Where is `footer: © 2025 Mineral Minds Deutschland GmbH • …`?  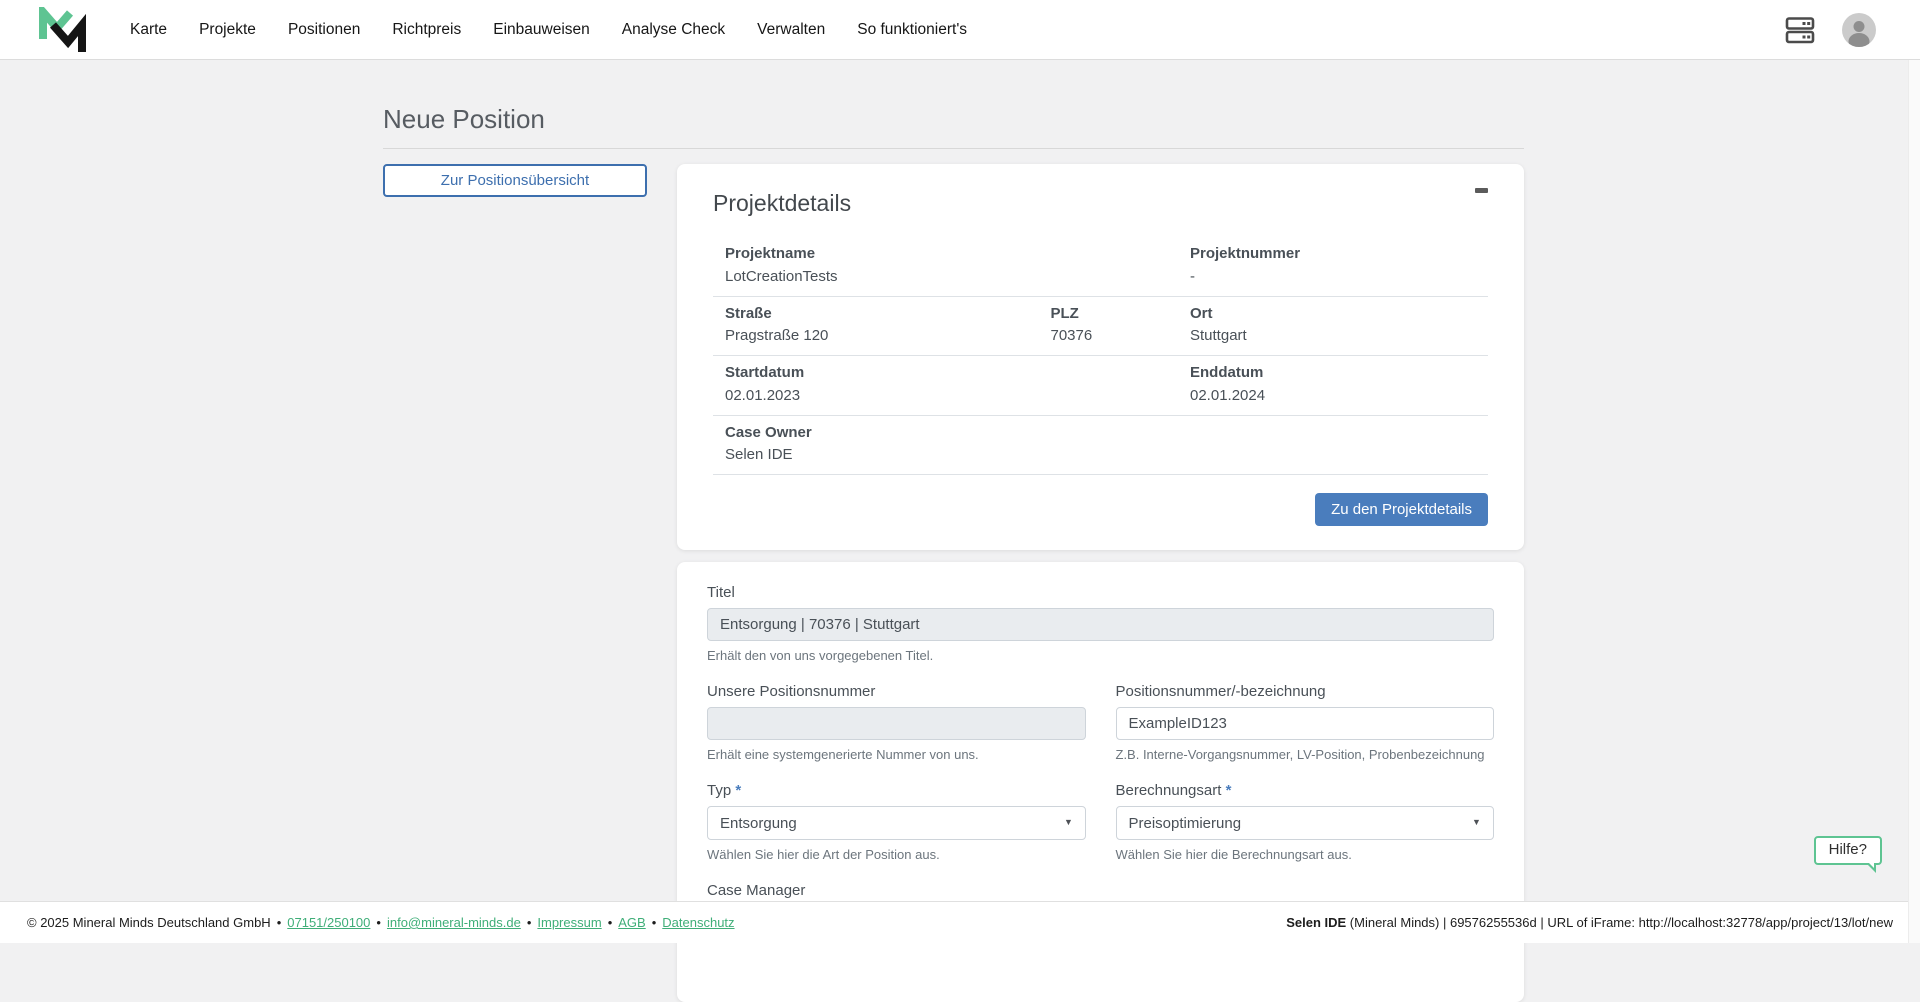
footer: © 2025 Mineral Minds Deutschland GmbH • … is located at coordinates (960, 922).